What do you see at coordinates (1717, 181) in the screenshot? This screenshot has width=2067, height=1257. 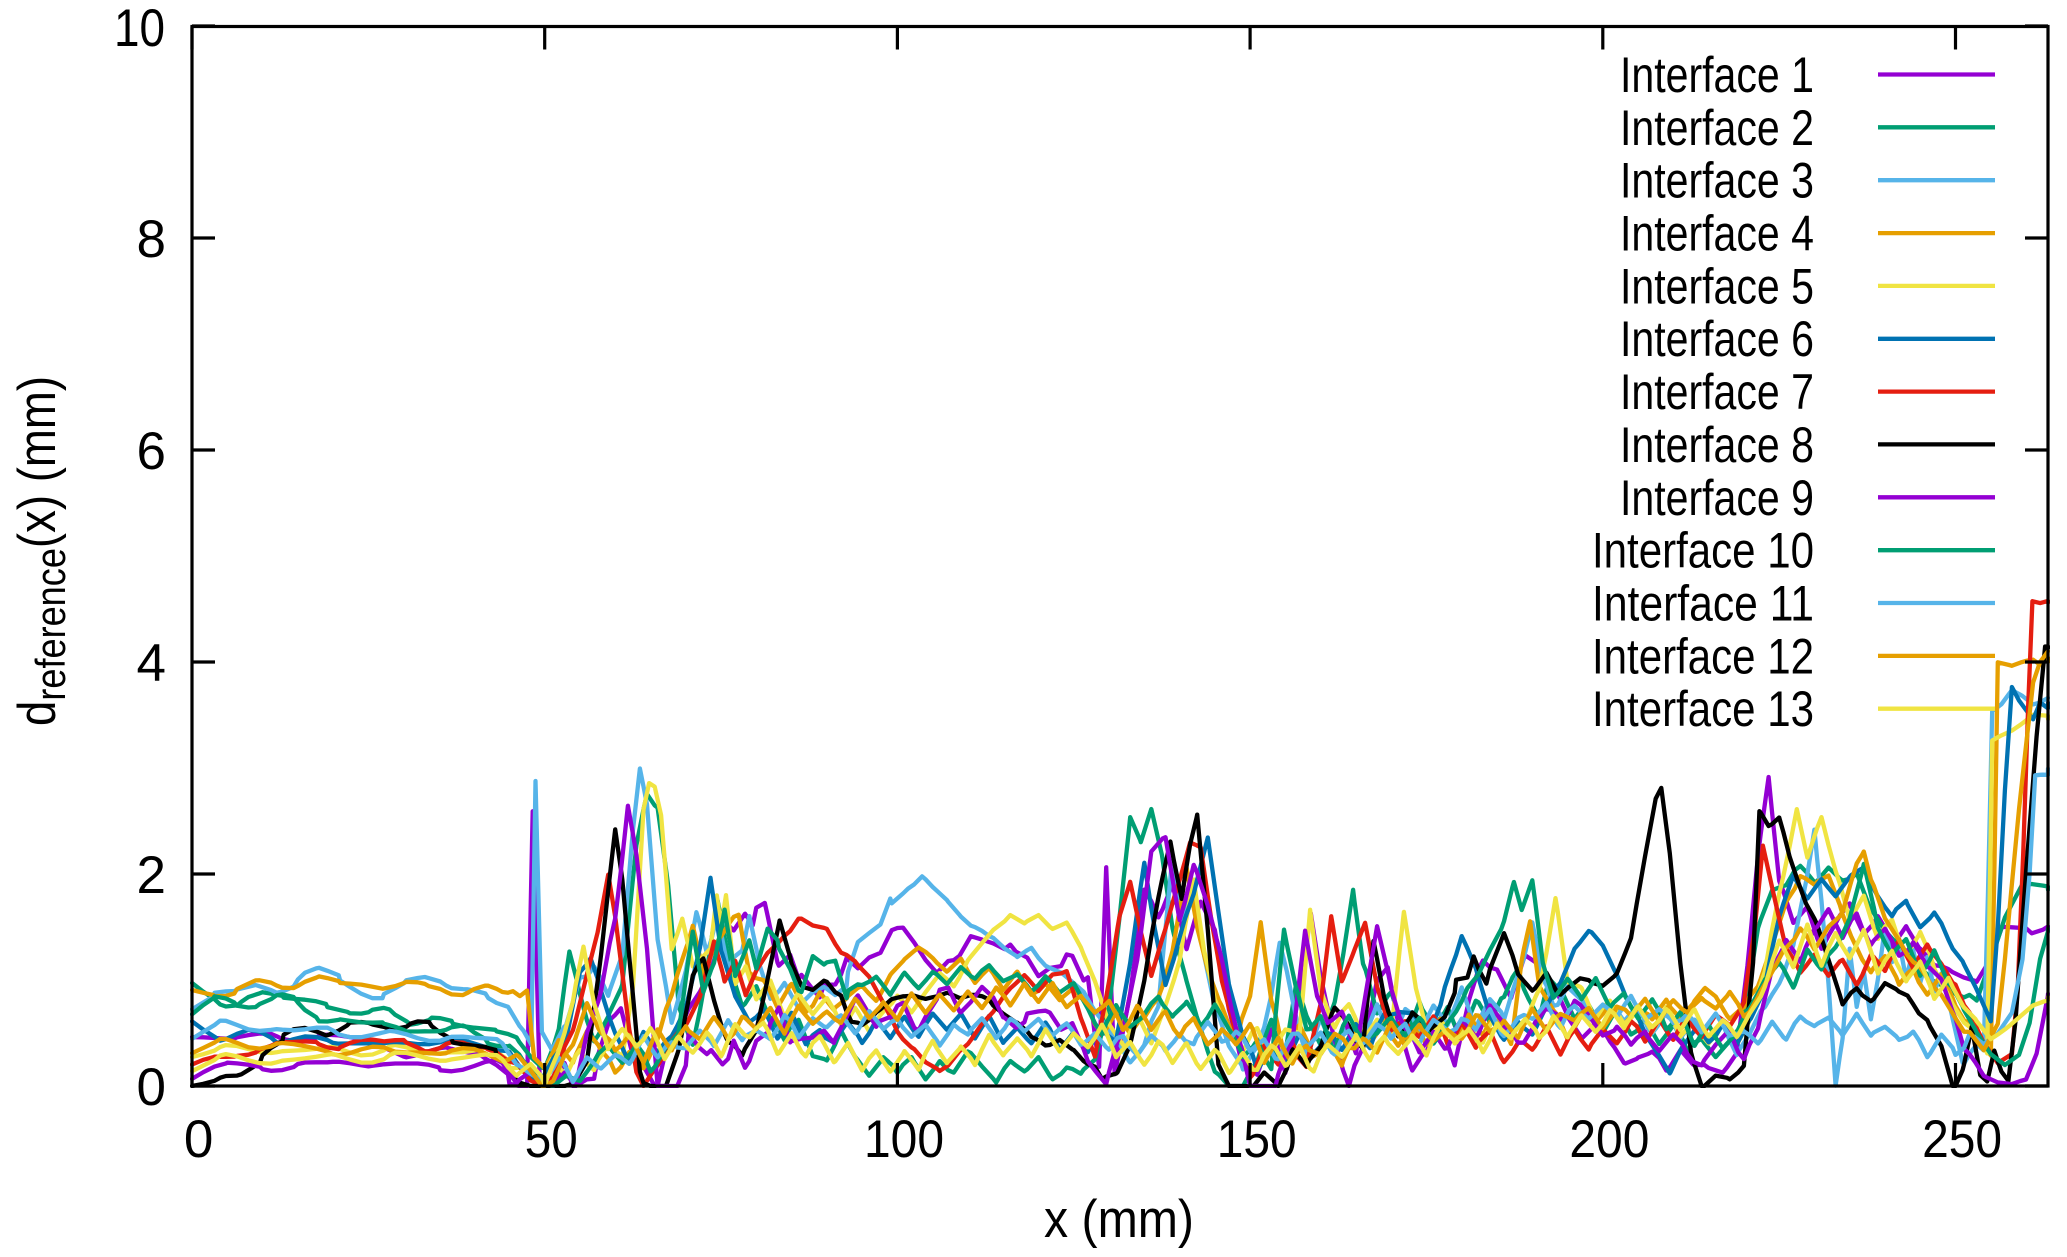 I see `svg-text: Interface 3` at bounding box center [1717, 181].